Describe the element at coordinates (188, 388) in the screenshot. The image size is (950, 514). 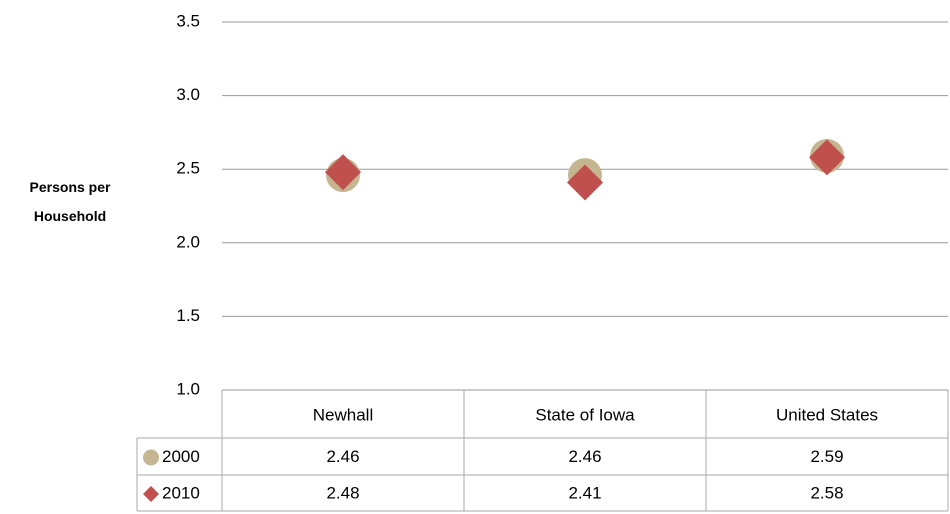
I see `y-tick-label: 1.0` at that location.